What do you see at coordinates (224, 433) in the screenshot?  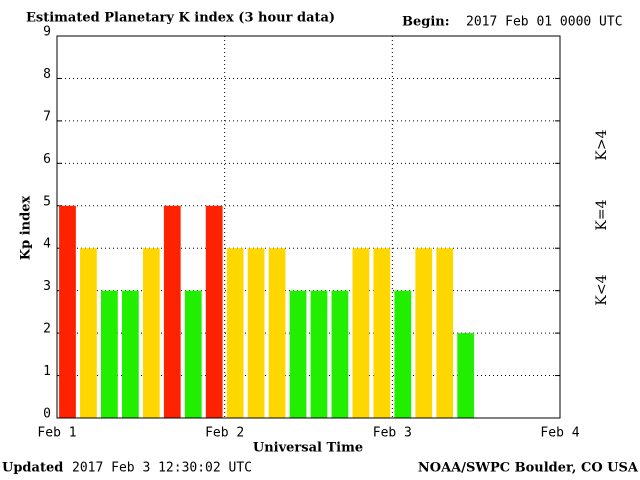 I see `x-tick-label: Feb 2` at bounding box center [224, 433].